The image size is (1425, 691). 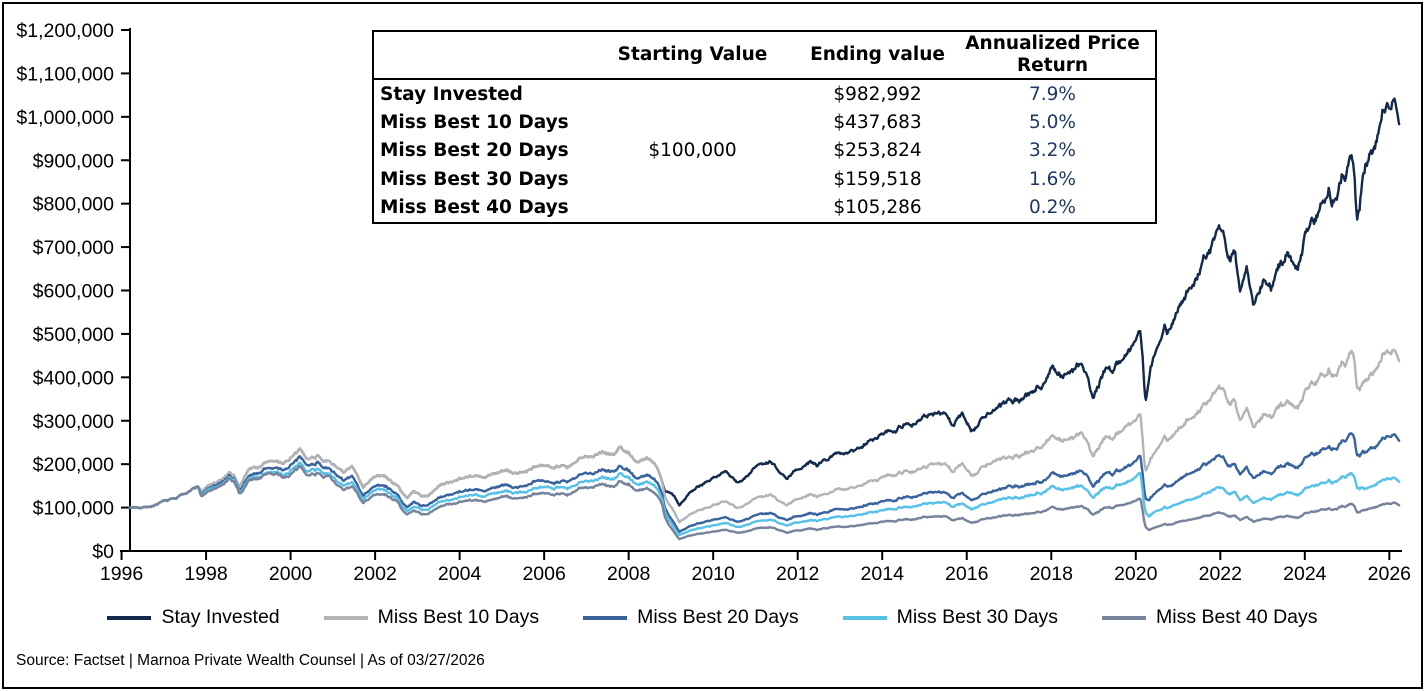 What do you see at coordinates (1220, 574) in the screenshot?
I see `x-axis-tick-label: 2022` at bounding box center [1220, 574].